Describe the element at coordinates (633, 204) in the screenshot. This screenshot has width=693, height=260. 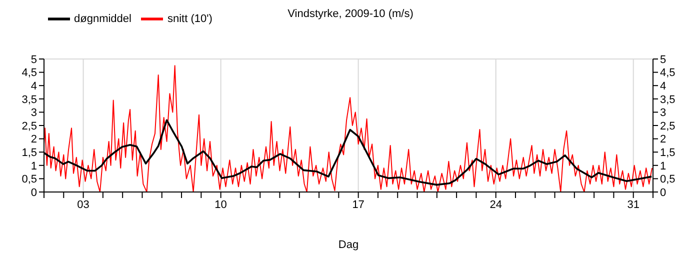
I see `x-tick-label: 31` at that location.